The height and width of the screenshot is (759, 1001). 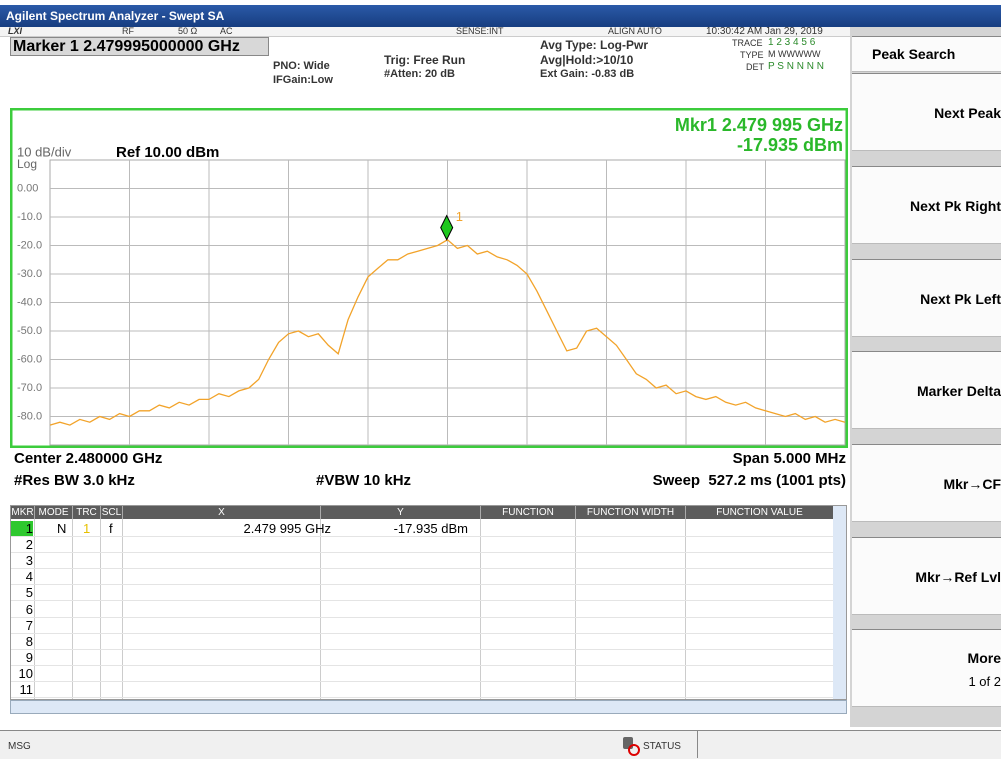 What do you see at coordinates (839, 602) in the screenshot?
I see `v-scrollbar` at bounding box center [839, 602].